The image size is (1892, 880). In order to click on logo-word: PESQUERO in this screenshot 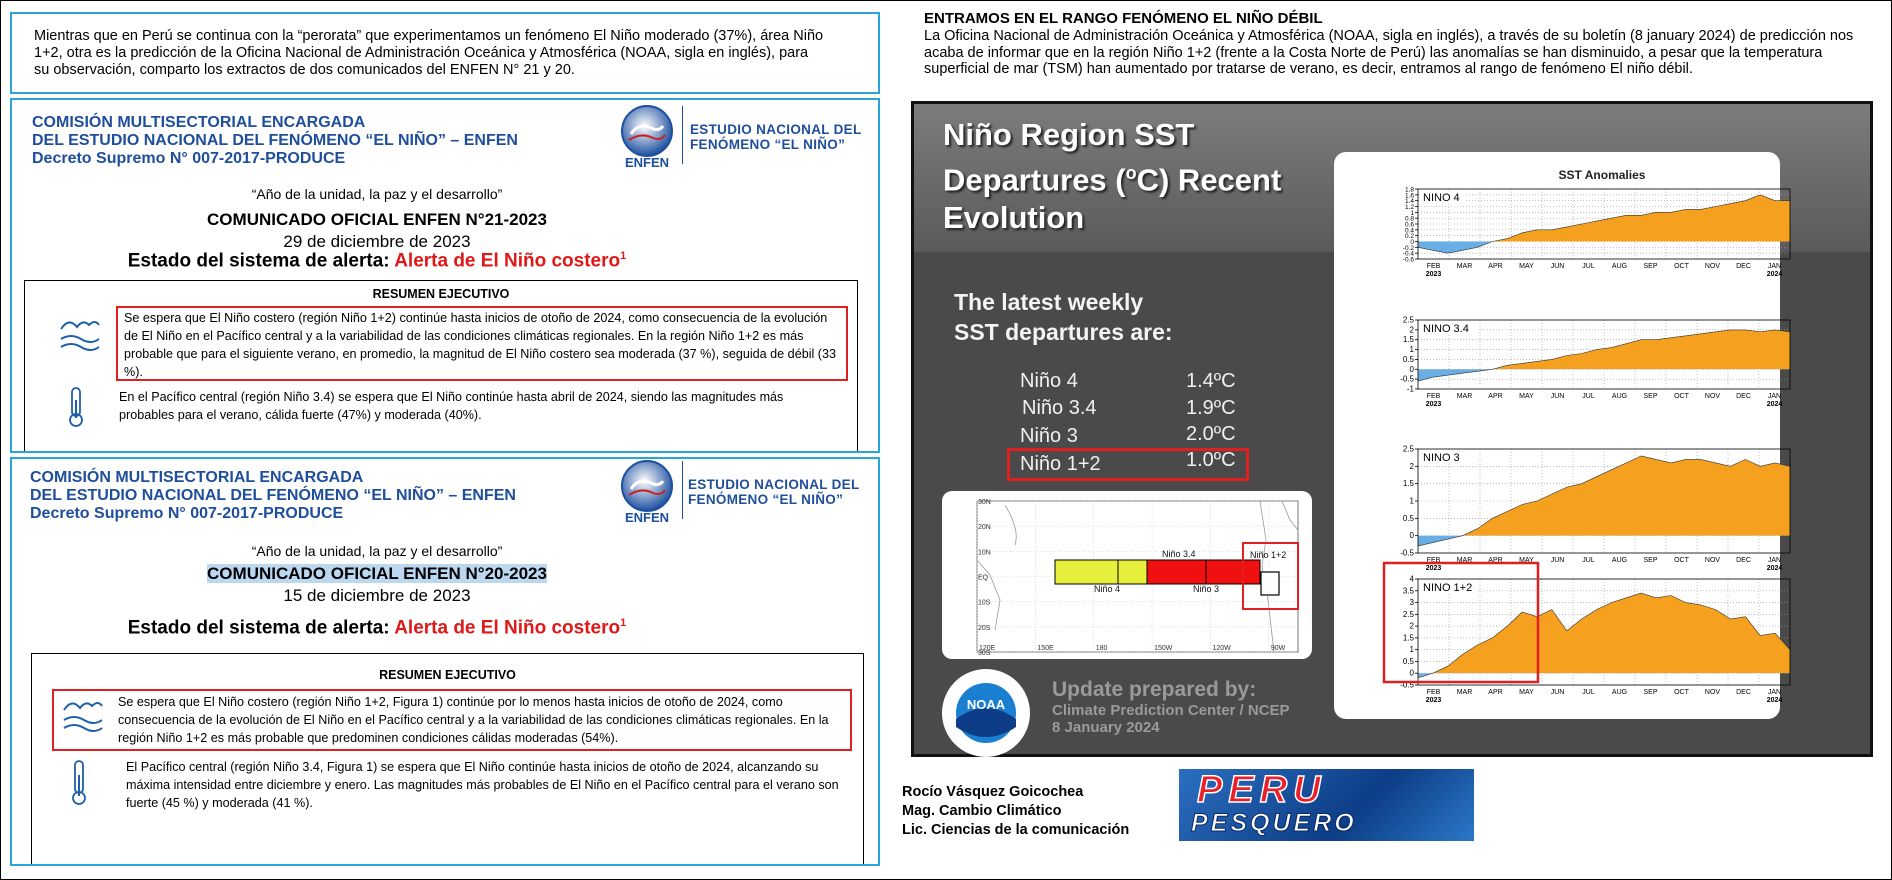, I will do `click(1274, 823)`.